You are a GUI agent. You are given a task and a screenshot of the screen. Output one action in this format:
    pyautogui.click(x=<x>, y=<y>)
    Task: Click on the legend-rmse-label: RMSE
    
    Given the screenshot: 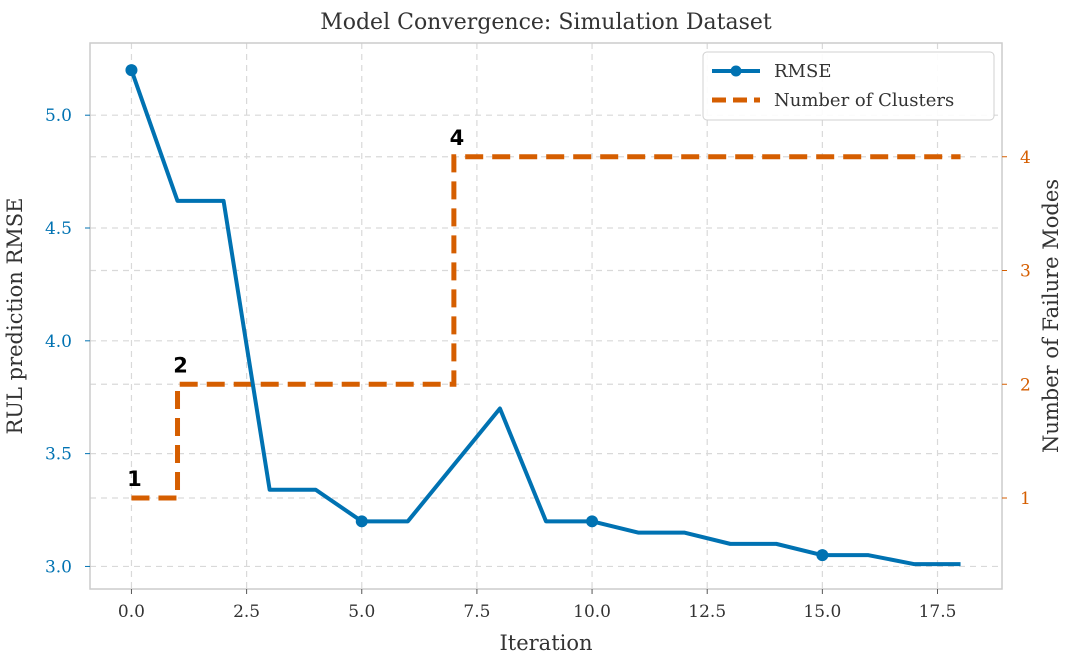 What is the action you would take?
    pyautogui.click(x=802, y=71)
    